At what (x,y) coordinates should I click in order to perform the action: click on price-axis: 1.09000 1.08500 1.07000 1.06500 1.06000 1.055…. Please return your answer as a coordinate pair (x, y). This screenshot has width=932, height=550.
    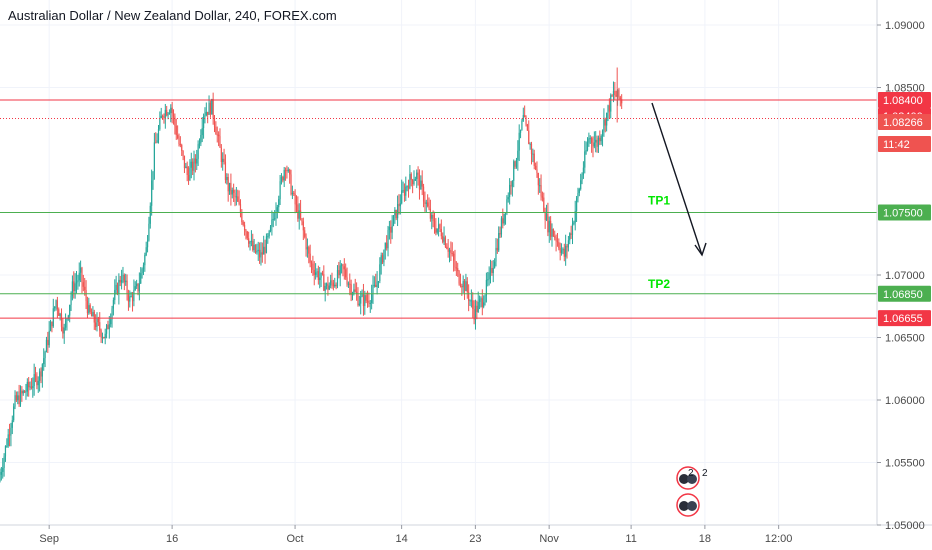
    Looking at the image, I should click on (901, 276).